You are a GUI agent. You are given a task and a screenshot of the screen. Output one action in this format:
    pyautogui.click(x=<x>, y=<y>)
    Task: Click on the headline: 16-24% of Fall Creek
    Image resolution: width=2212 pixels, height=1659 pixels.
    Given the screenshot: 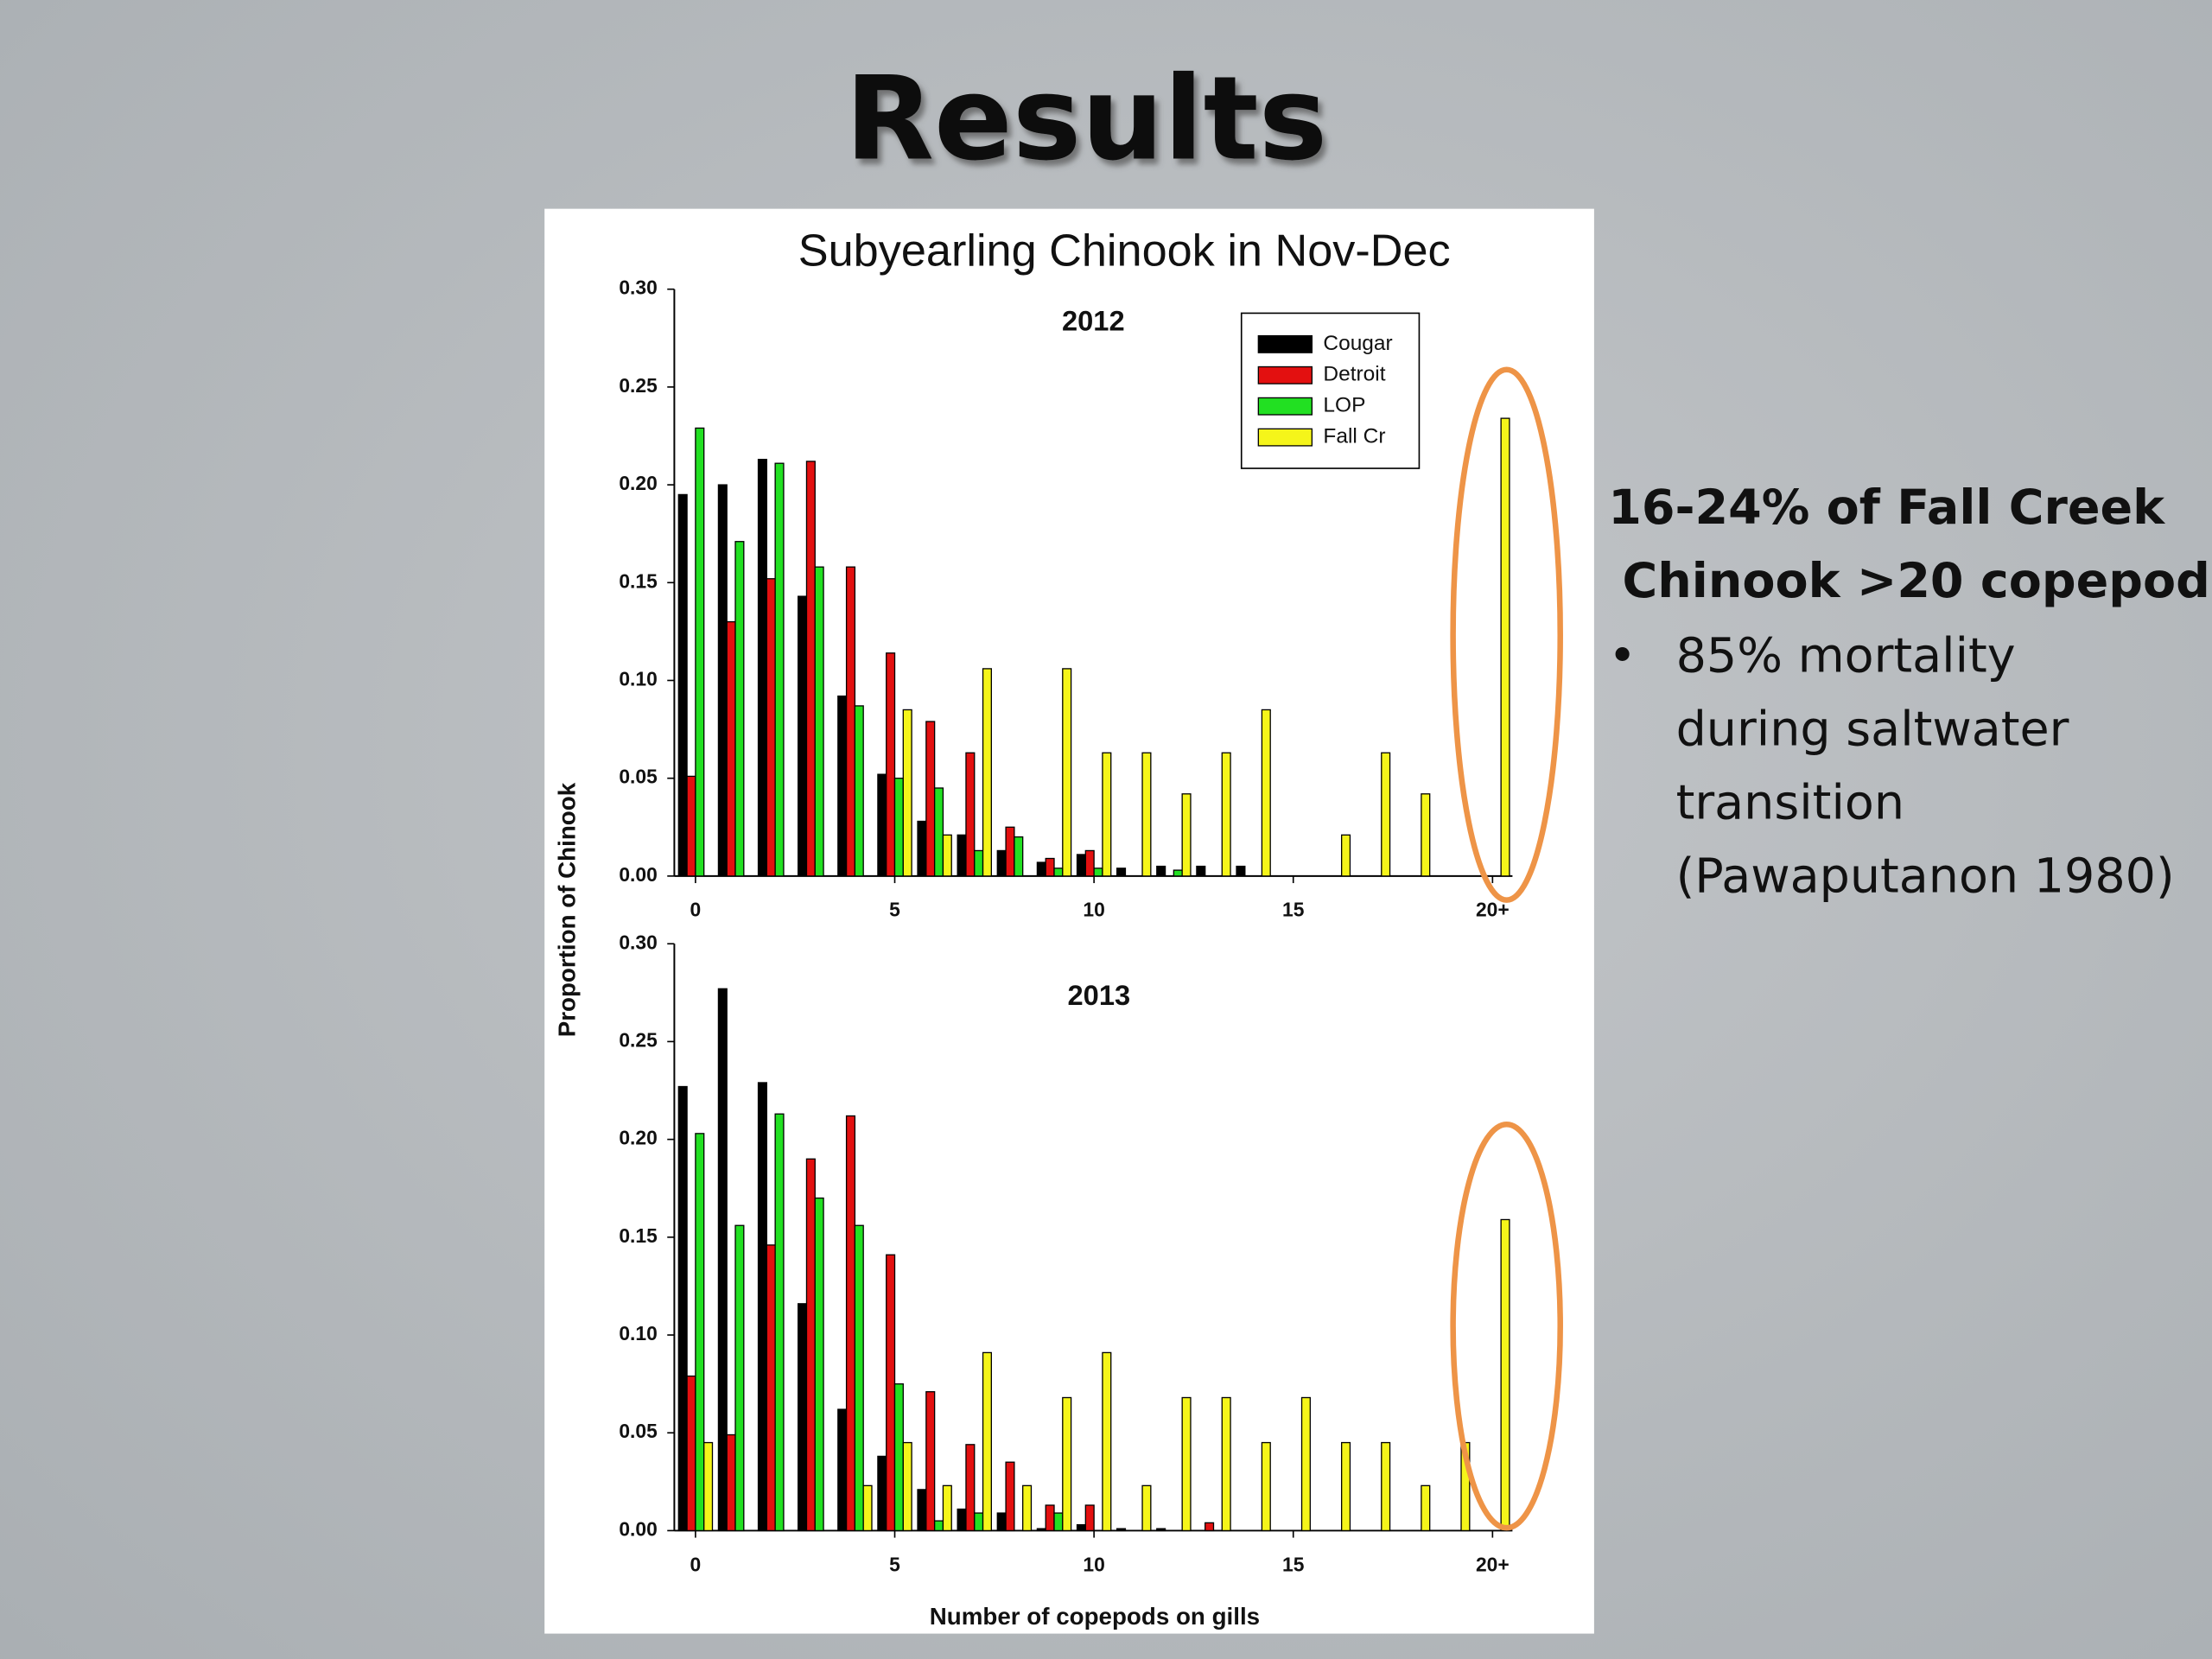 What is the action you would take?
    pyautogui.click(x=1886, y=508)
    